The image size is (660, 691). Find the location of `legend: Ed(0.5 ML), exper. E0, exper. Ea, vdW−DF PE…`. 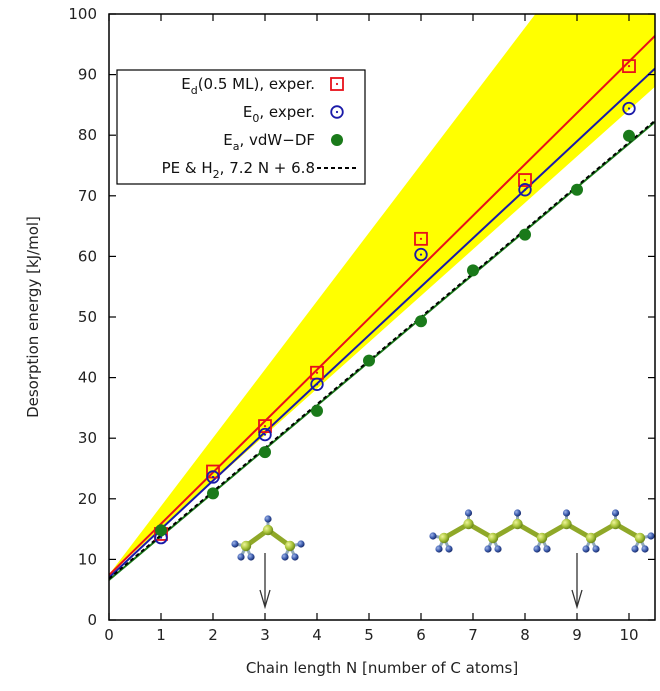

legend: Ed(0.5 ML), exper. E0, exper. Ea, vdW−DF PE… is located at coordinates (241, 127).